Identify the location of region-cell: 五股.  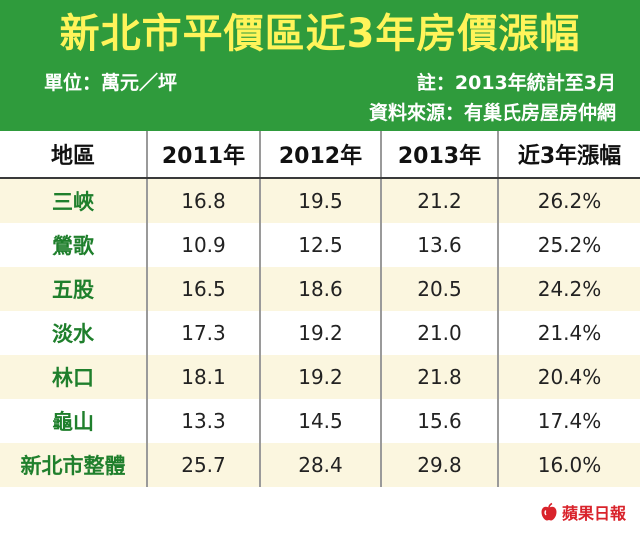
(73, 289).